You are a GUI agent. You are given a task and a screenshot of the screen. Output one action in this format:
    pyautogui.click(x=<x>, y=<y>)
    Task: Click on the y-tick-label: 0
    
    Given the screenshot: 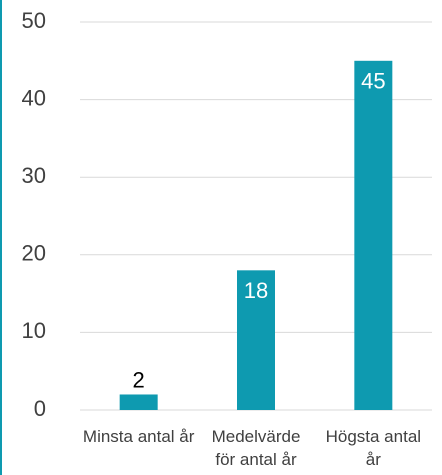 What is the action you would take?
    pyautogui.click(x=40, y=408)
    